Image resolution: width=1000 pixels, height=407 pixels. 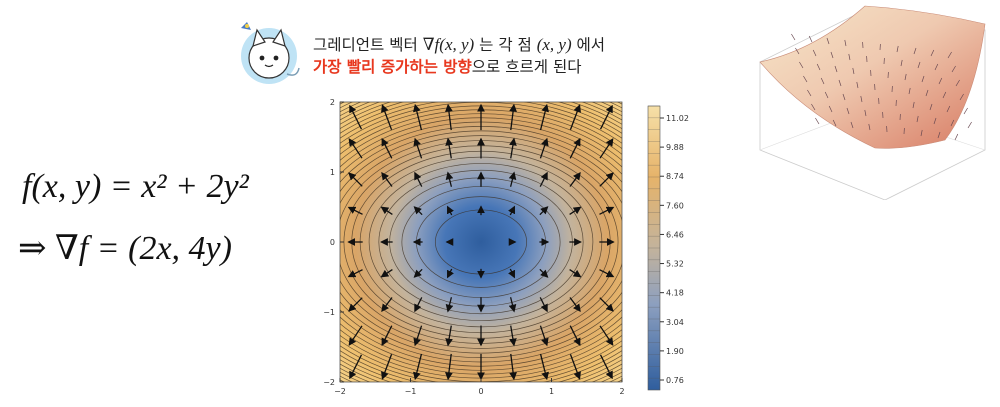 I want to click on caption-line-2: 가장 빨리 증가하는 방향으로 흐르게 된다, so click(x=513, y=67).